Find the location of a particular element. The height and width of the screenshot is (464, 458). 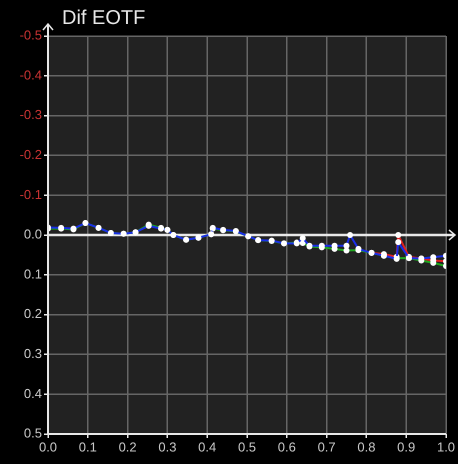

x-tick-label: 1.0 is located at coordinates (446, 446).